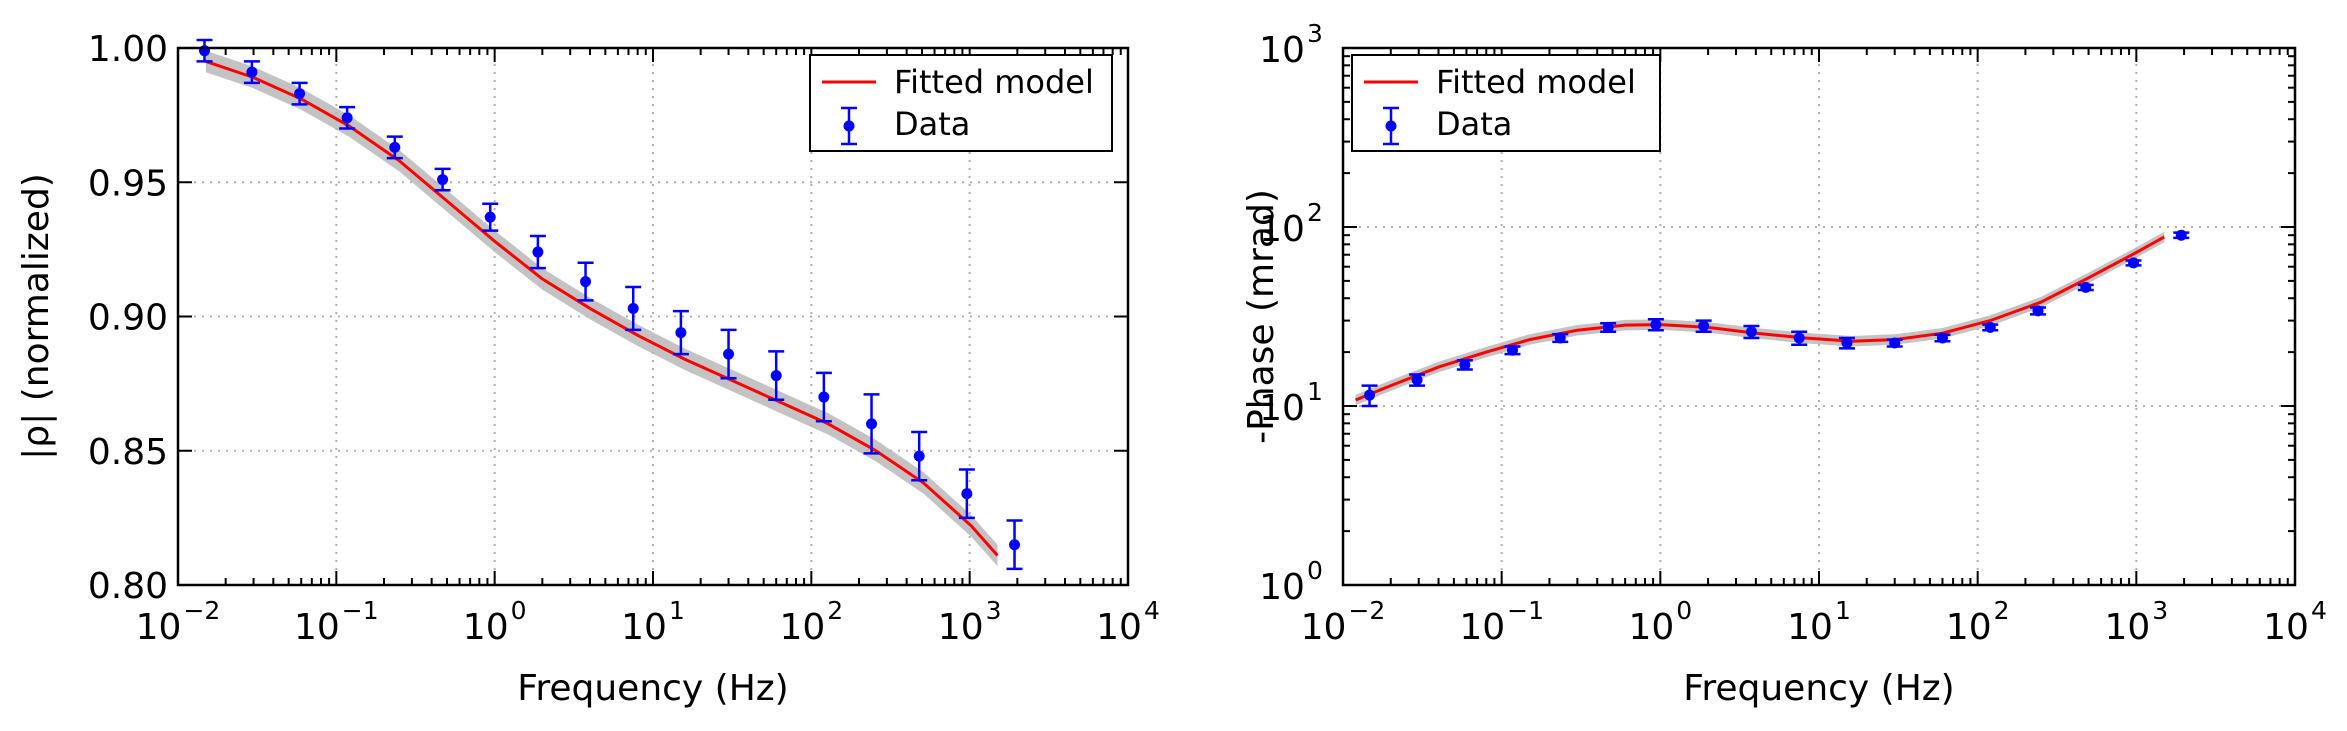  What do you see at coordinates (1291, 582) in the screenshot?
I see `y-tick-label: 10⁰` at bounding box center [1291, 582].